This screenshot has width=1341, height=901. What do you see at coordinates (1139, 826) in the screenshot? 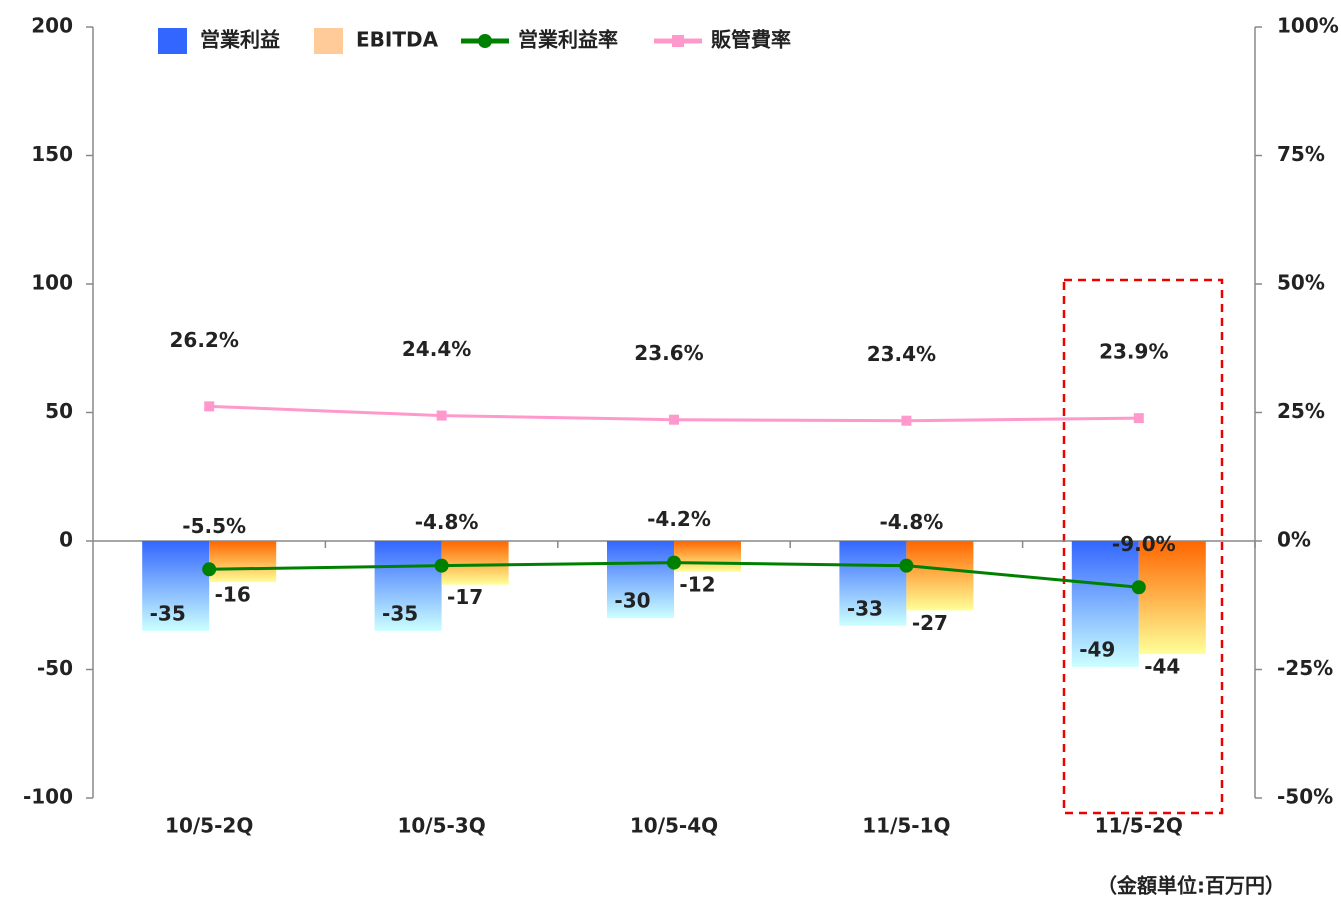
I see `x-tick-label: 11/5-2Q` at bounding box center [1139, 826].